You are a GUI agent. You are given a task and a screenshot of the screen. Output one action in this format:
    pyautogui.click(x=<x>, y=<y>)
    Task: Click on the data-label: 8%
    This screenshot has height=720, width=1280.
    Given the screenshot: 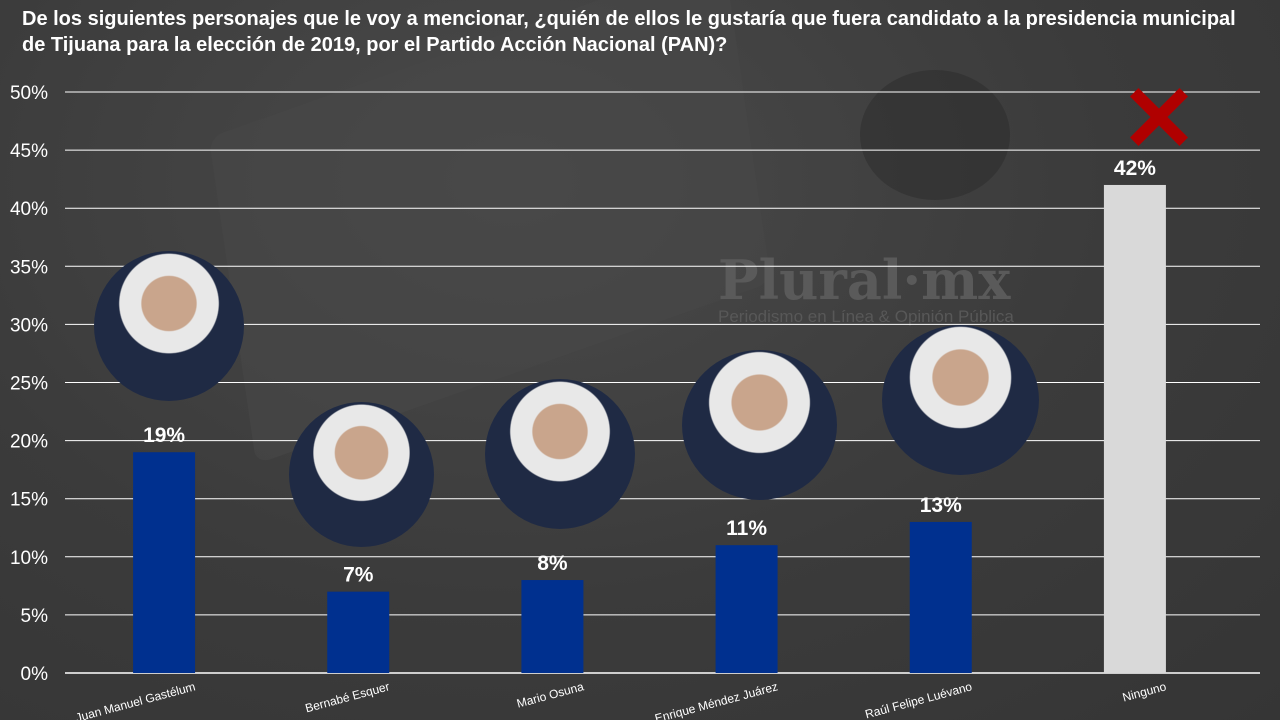 What is the action you would take?
    pyautogui.click(x=552, y=563)
    